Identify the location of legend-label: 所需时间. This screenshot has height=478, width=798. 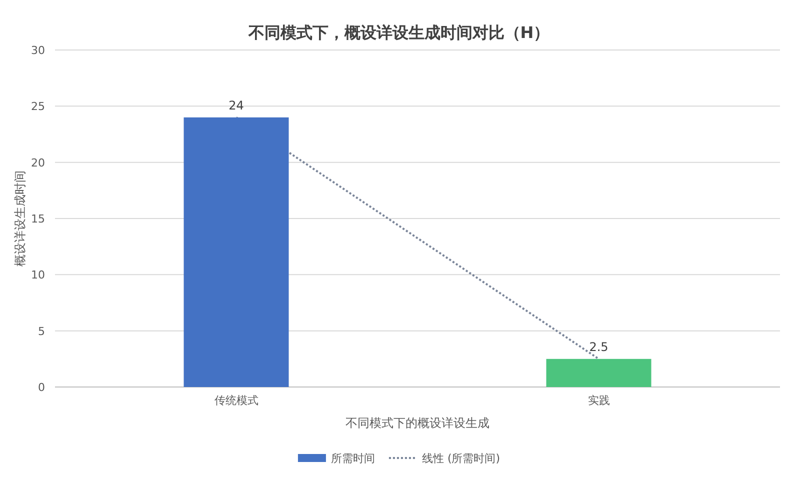
(352, 458).